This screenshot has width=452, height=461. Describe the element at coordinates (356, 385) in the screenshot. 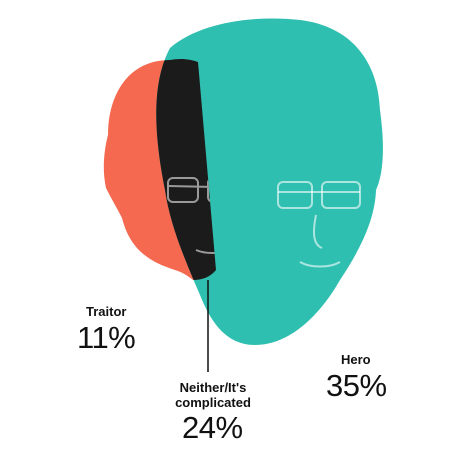

I see `hero-value: 35%` at that location.